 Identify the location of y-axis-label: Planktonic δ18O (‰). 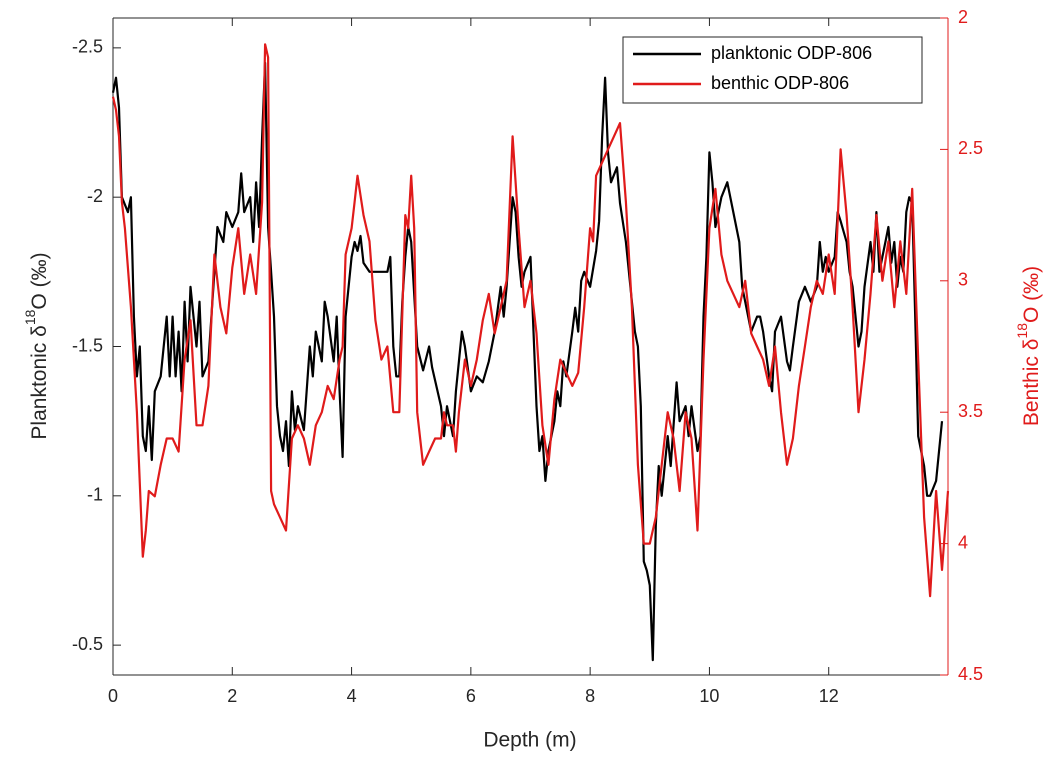
(36, 345).